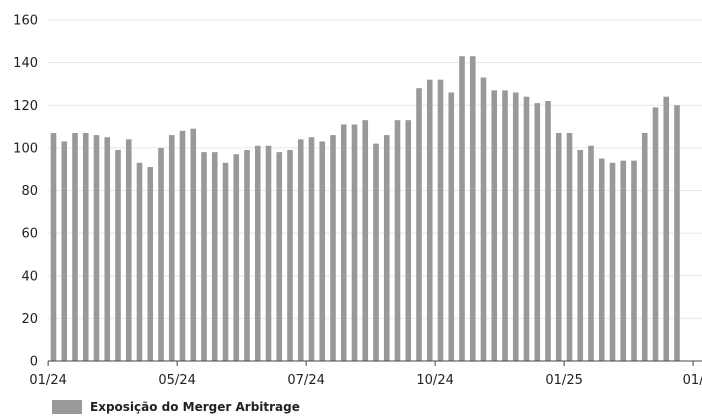  Describe the element at coordinates (67, 407) in the screenshot. I see `legend-swatch` at that location.